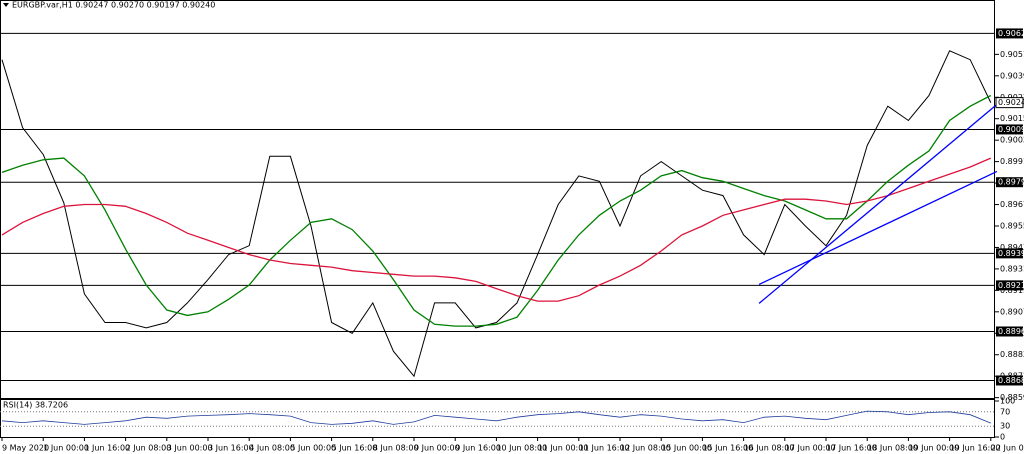  I want to click on x-tick-label: 18 Jun 08:00, so click(892, 448).